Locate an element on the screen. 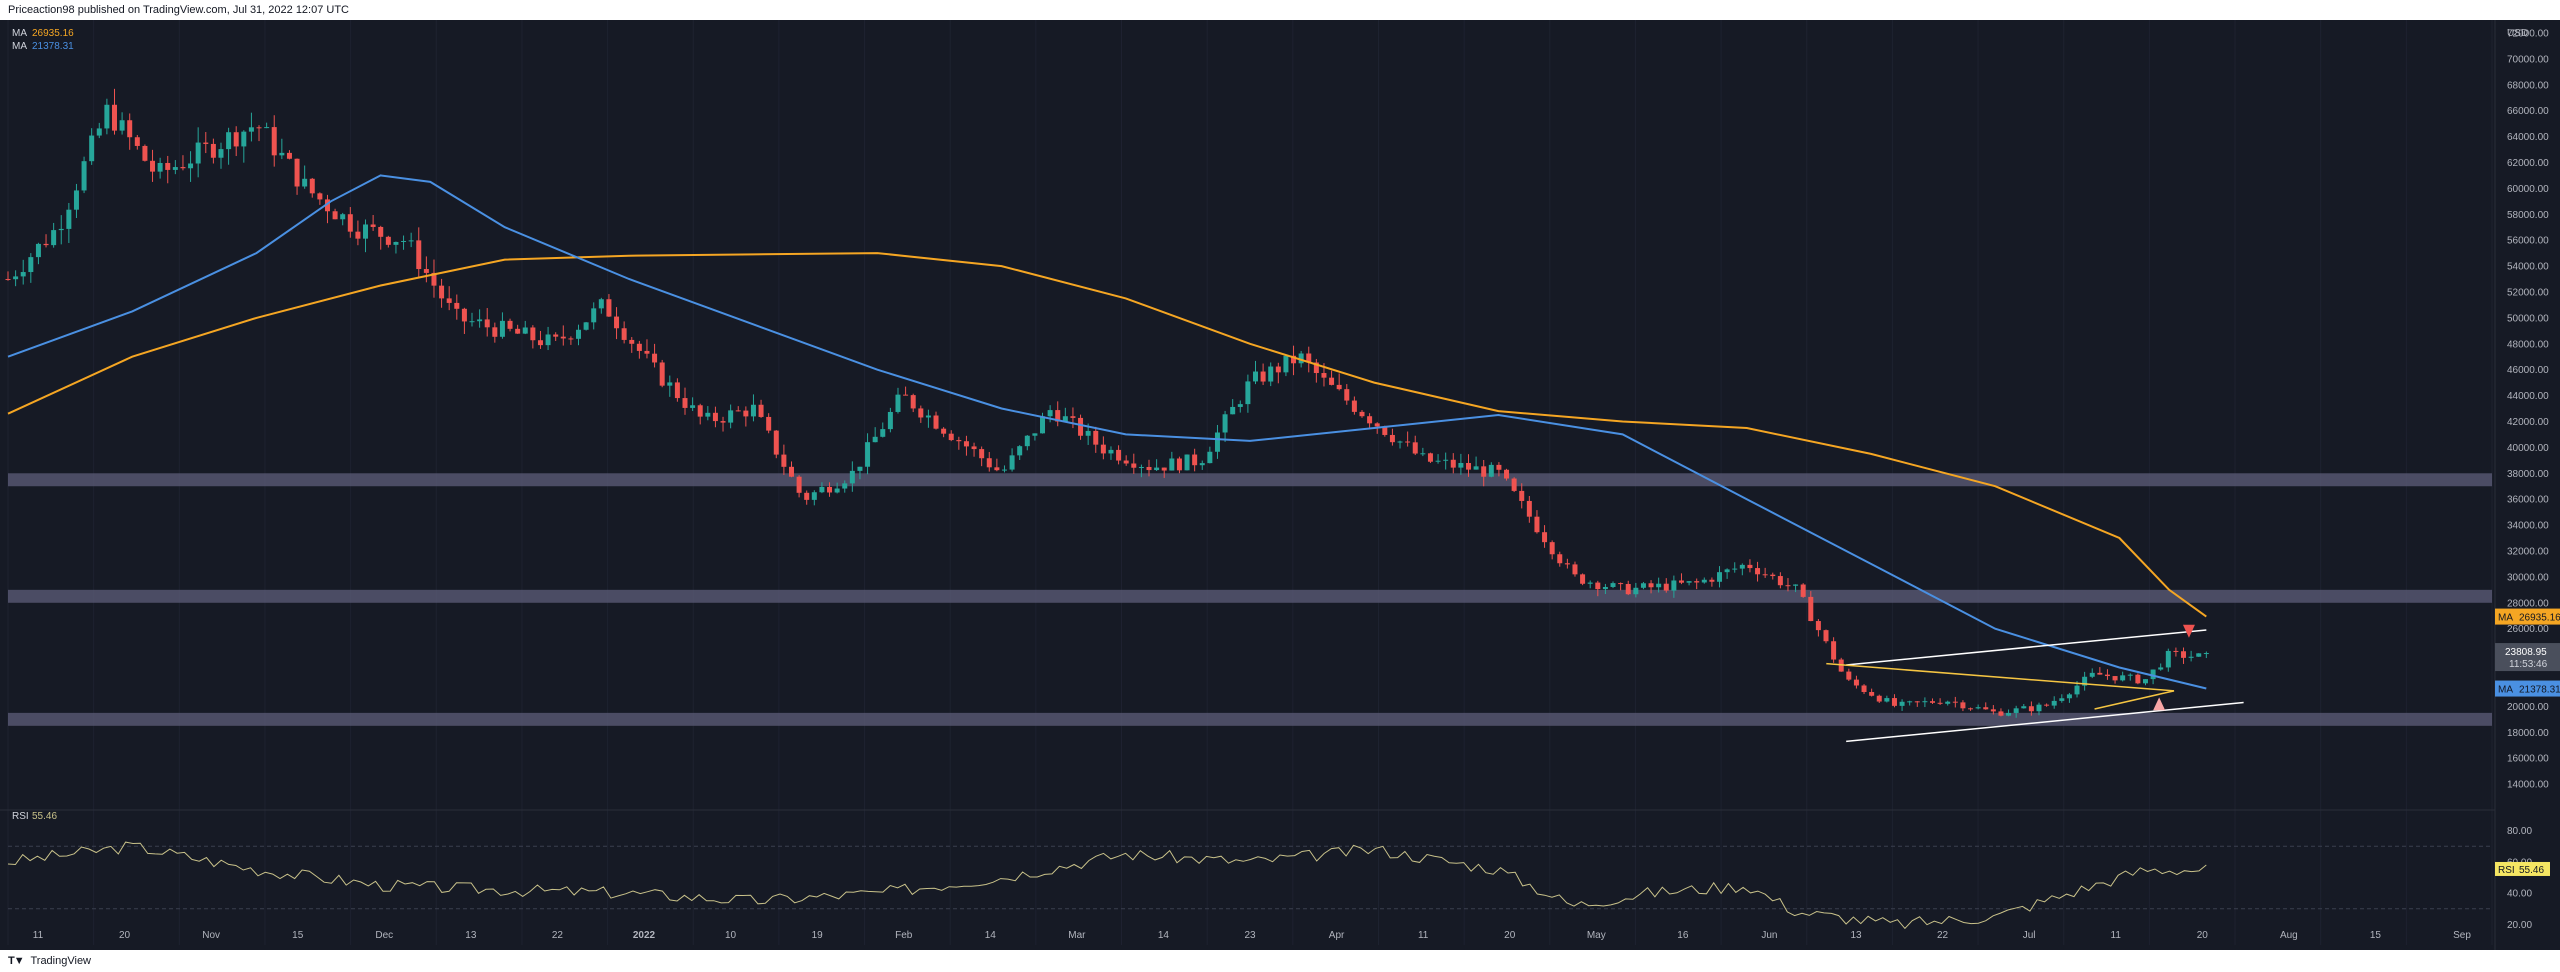  tradingview-brand: TradingView is located at coordinates (61, 961).